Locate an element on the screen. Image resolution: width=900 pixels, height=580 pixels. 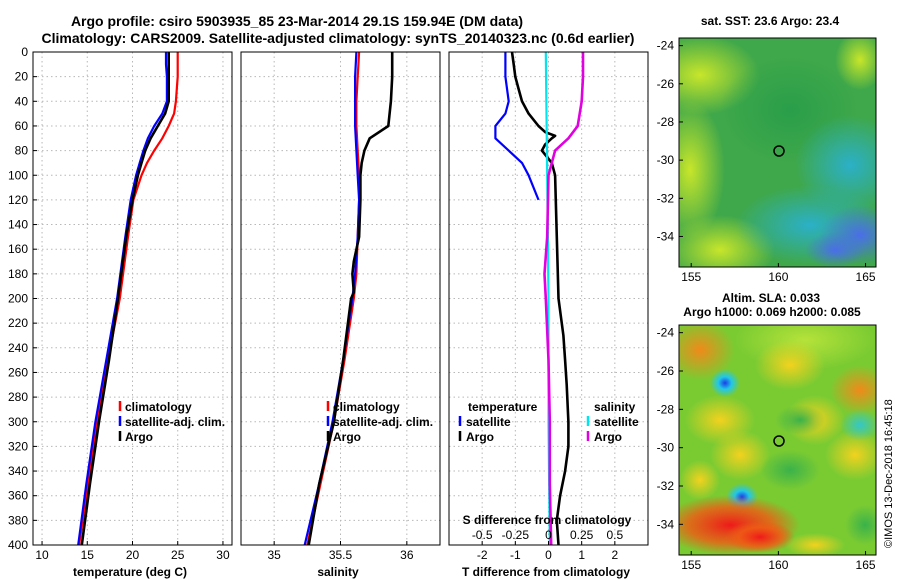
salinity-legend: climatology satellite-adj. clim. Argo is located at coordinates (379, 422).